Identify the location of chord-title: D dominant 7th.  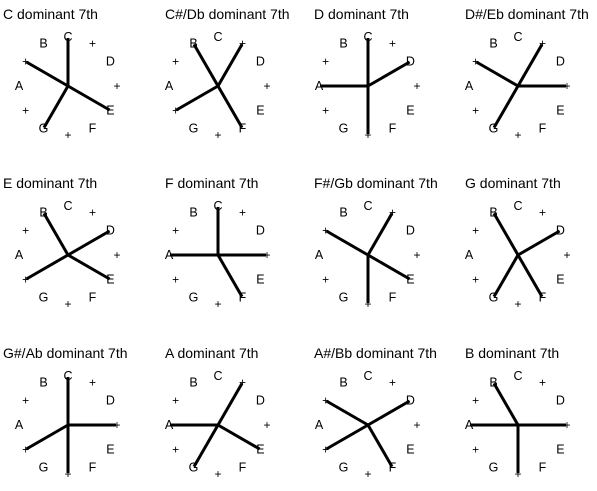
(361, 14).